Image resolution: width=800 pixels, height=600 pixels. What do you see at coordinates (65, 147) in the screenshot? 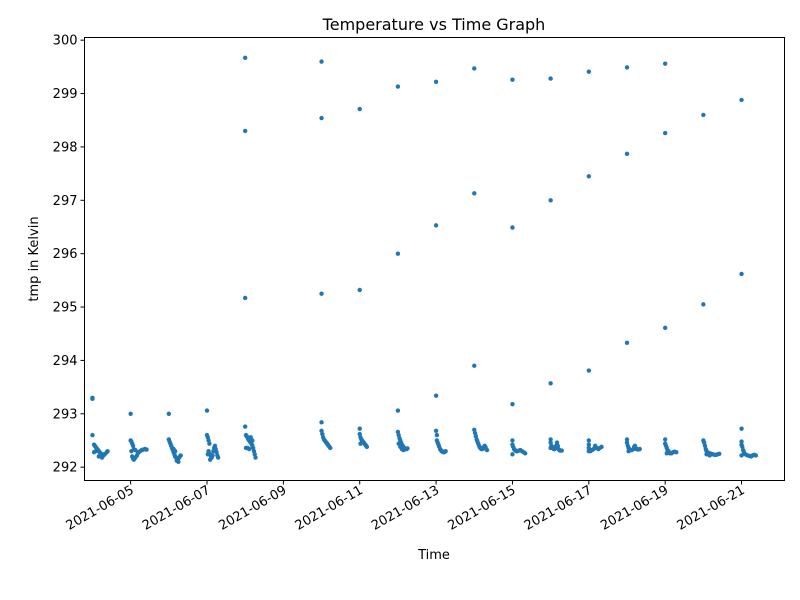
I see `y-tick-label: 298` at bounding box center [65, 147].